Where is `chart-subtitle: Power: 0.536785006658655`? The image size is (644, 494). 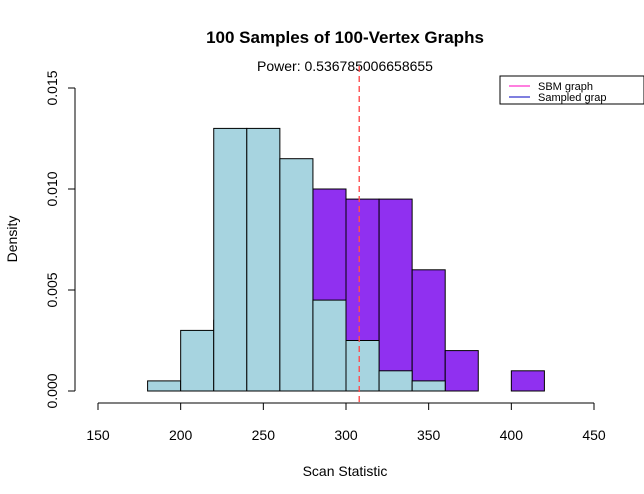
chart-subtitle: Power: 0.536785006658655 is located at coordinates (345, 66).